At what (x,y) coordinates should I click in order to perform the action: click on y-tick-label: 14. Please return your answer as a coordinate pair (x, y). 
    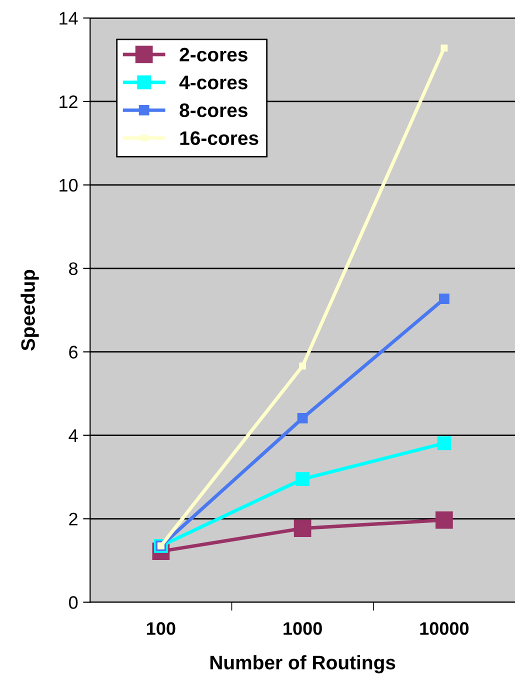
    Looking at the image, I should click on (69, 18).